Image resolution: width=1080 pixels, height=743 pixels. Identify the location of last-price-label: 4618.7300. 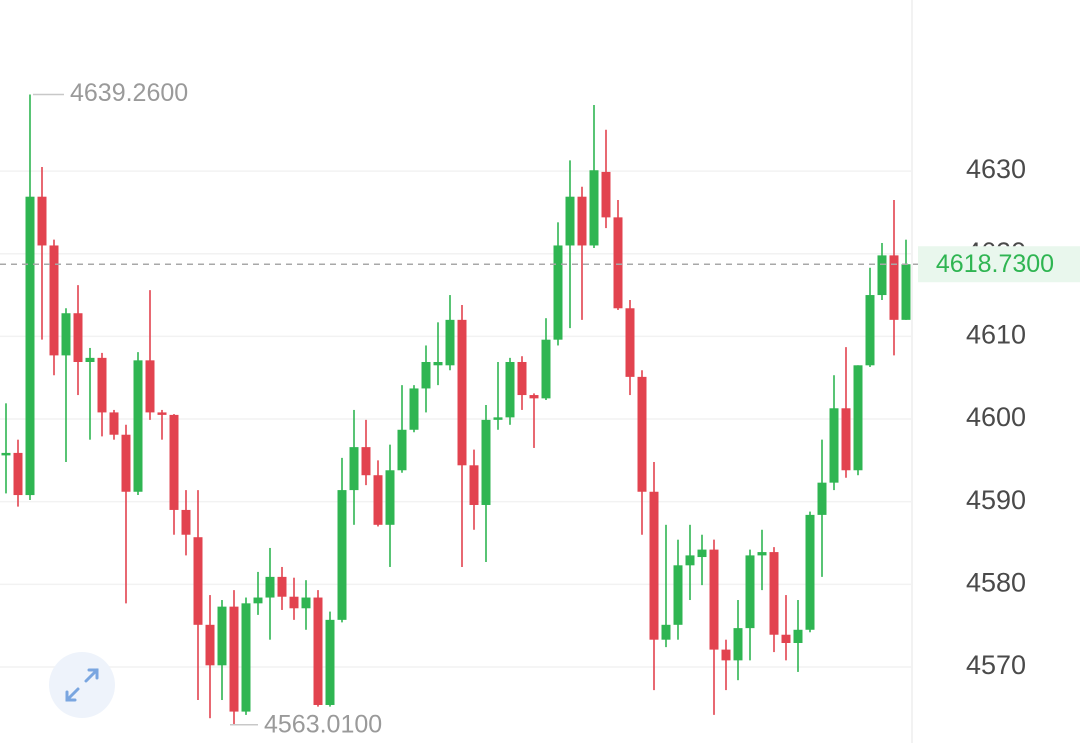
(995, 264).